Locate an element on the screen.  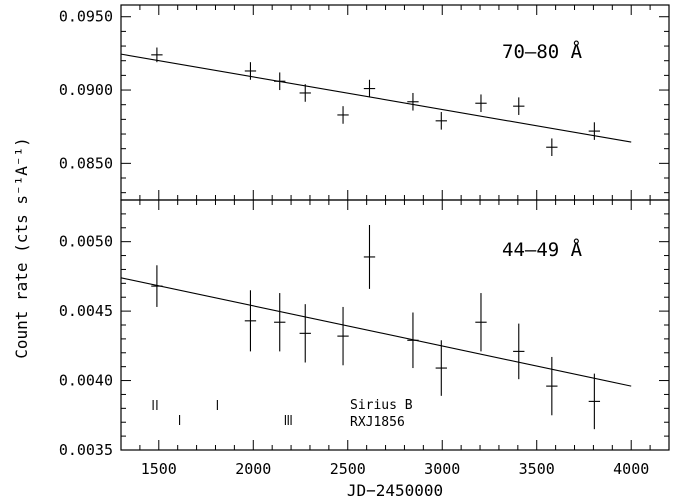
x-tick-label: 3000 is located at coordinates (442, 469).